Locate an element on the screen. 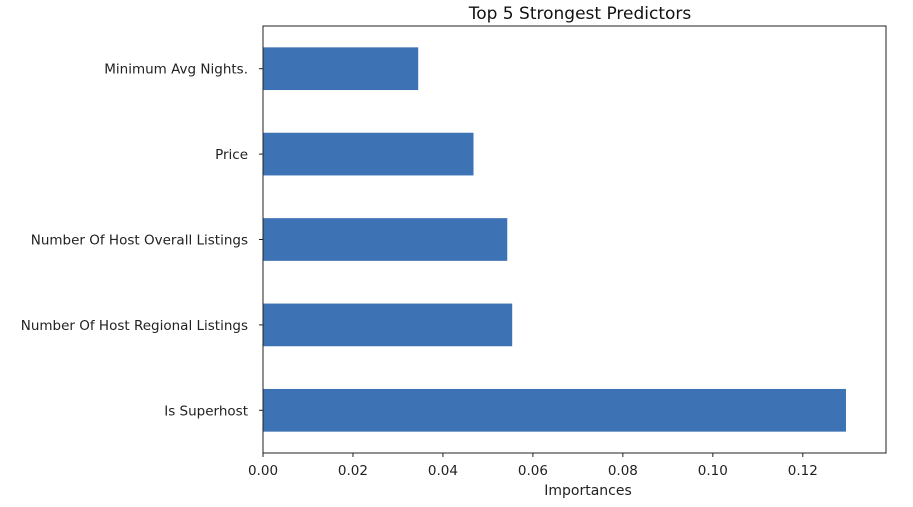 Image resolution: width=913 pixels, height=507 pixels. y-tick-label: Price is located at coordinates (231, 155).